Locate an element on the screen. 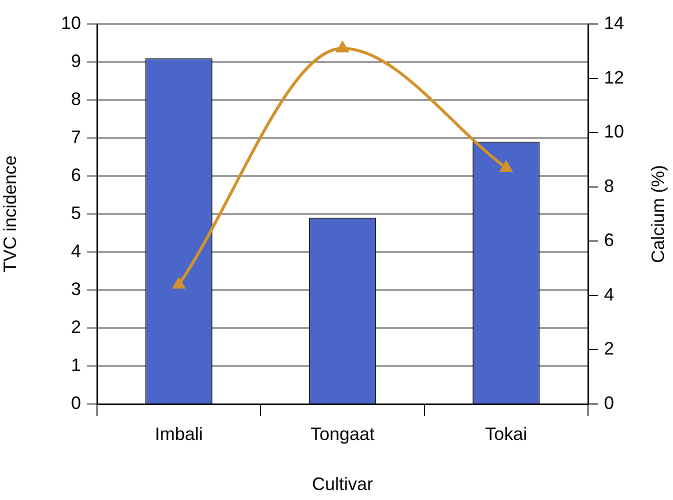 The height and width of the screenshot is (500, 673). y-tick-label: 3 is located at coordinates (75, 288).